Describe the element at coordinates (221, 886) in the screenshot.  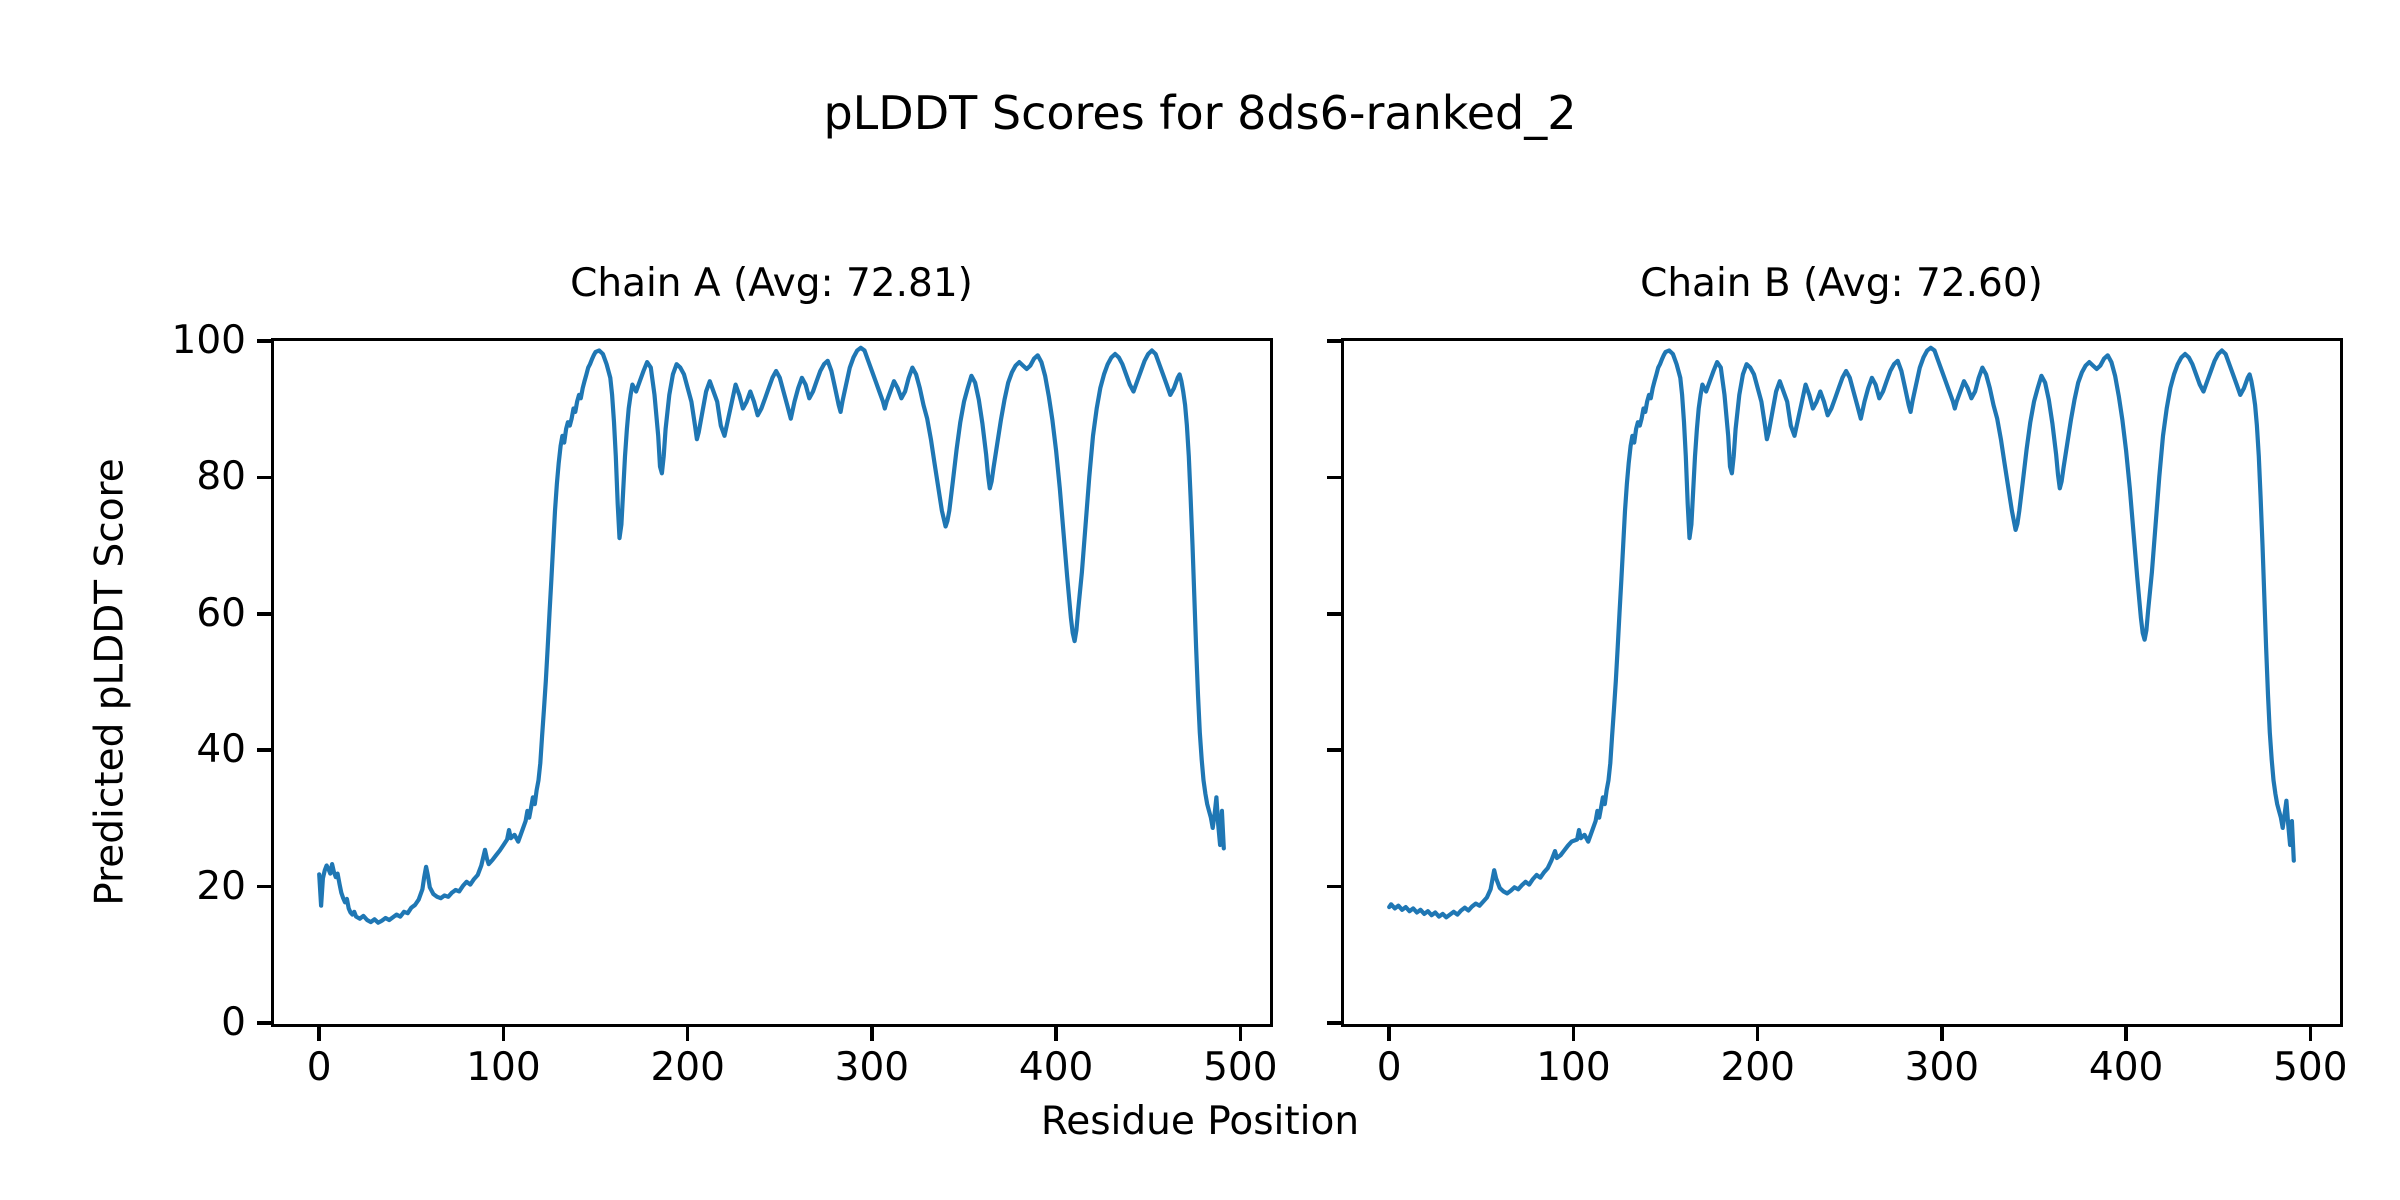
I see `y-tick-label: 20` at that location.